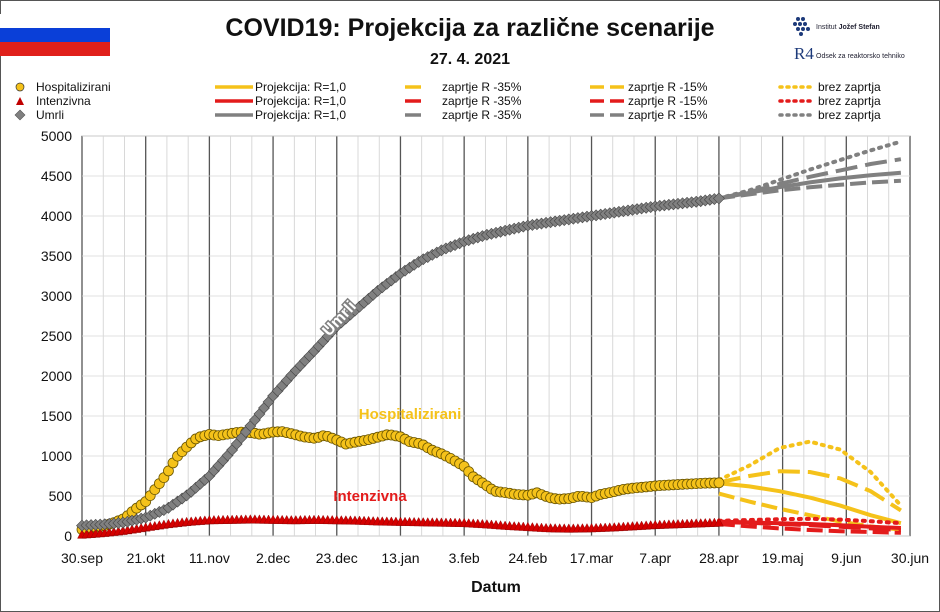 Image resolution: width=940 pixels, height=612 pixels. I want to click on x-tick-label: 3.feb, so click(464, 558).